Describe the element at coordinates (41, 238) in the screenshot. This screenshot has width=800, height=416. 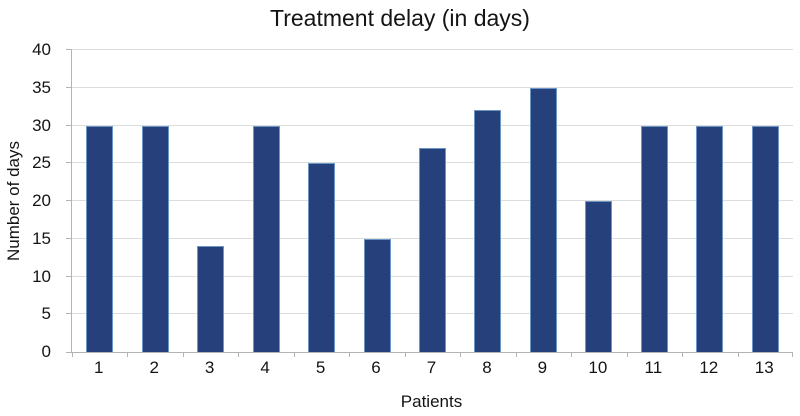
I see `y-tick-label: 15` at that location.